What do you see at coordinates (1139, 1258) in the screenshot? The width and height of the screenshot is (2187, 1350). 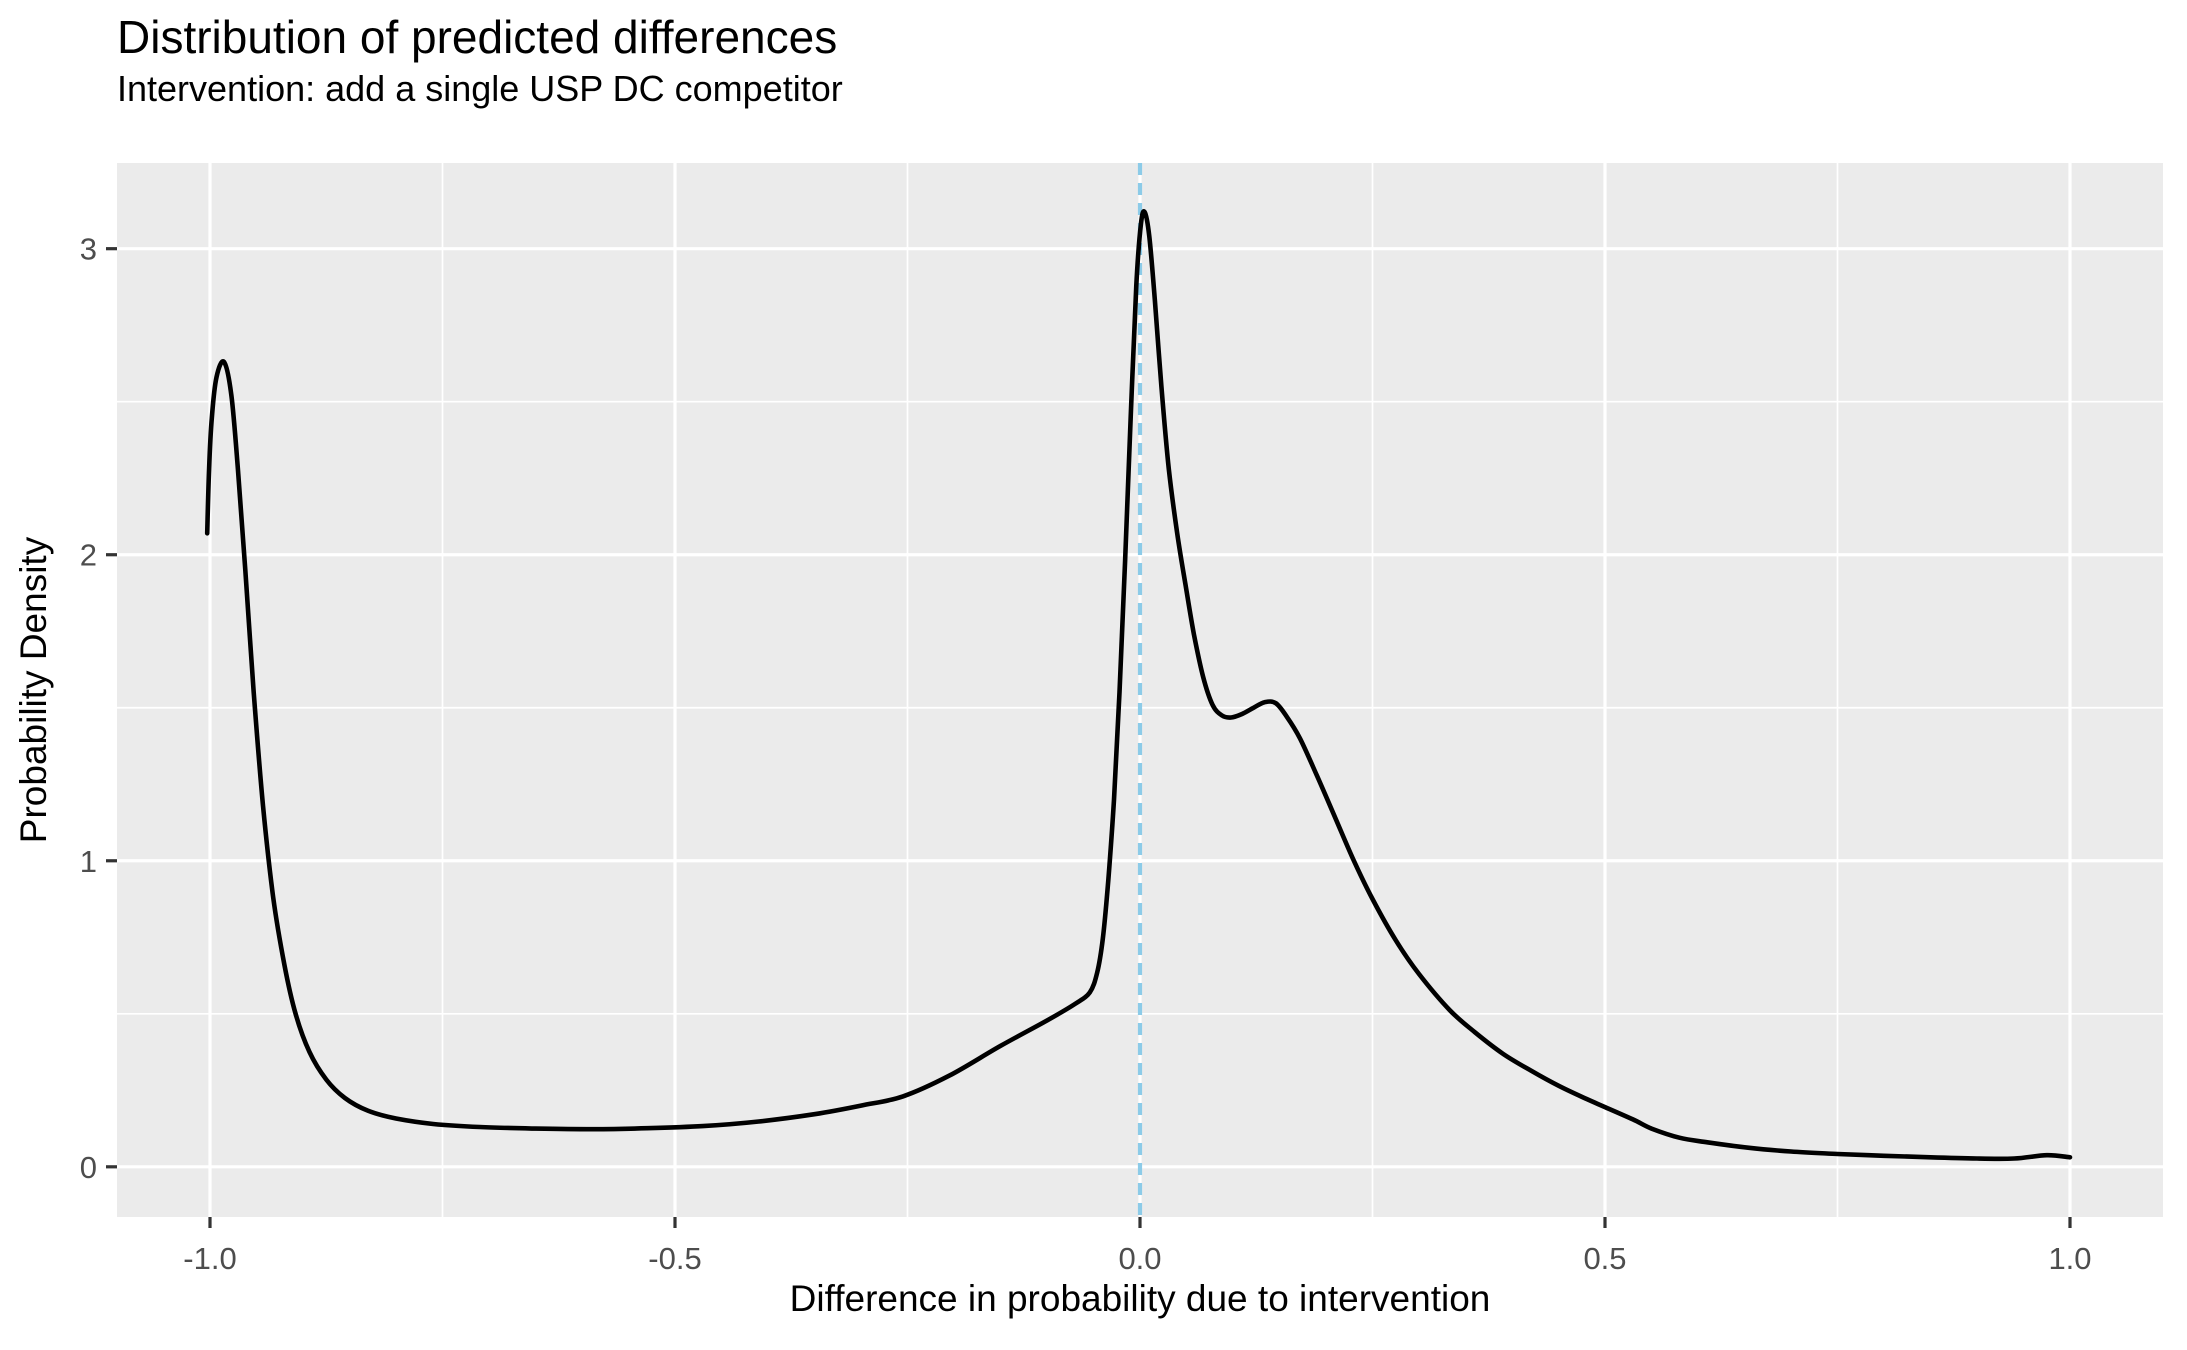 I see `x-tick-label: 0.0` at bounding box center [1139, 1258].